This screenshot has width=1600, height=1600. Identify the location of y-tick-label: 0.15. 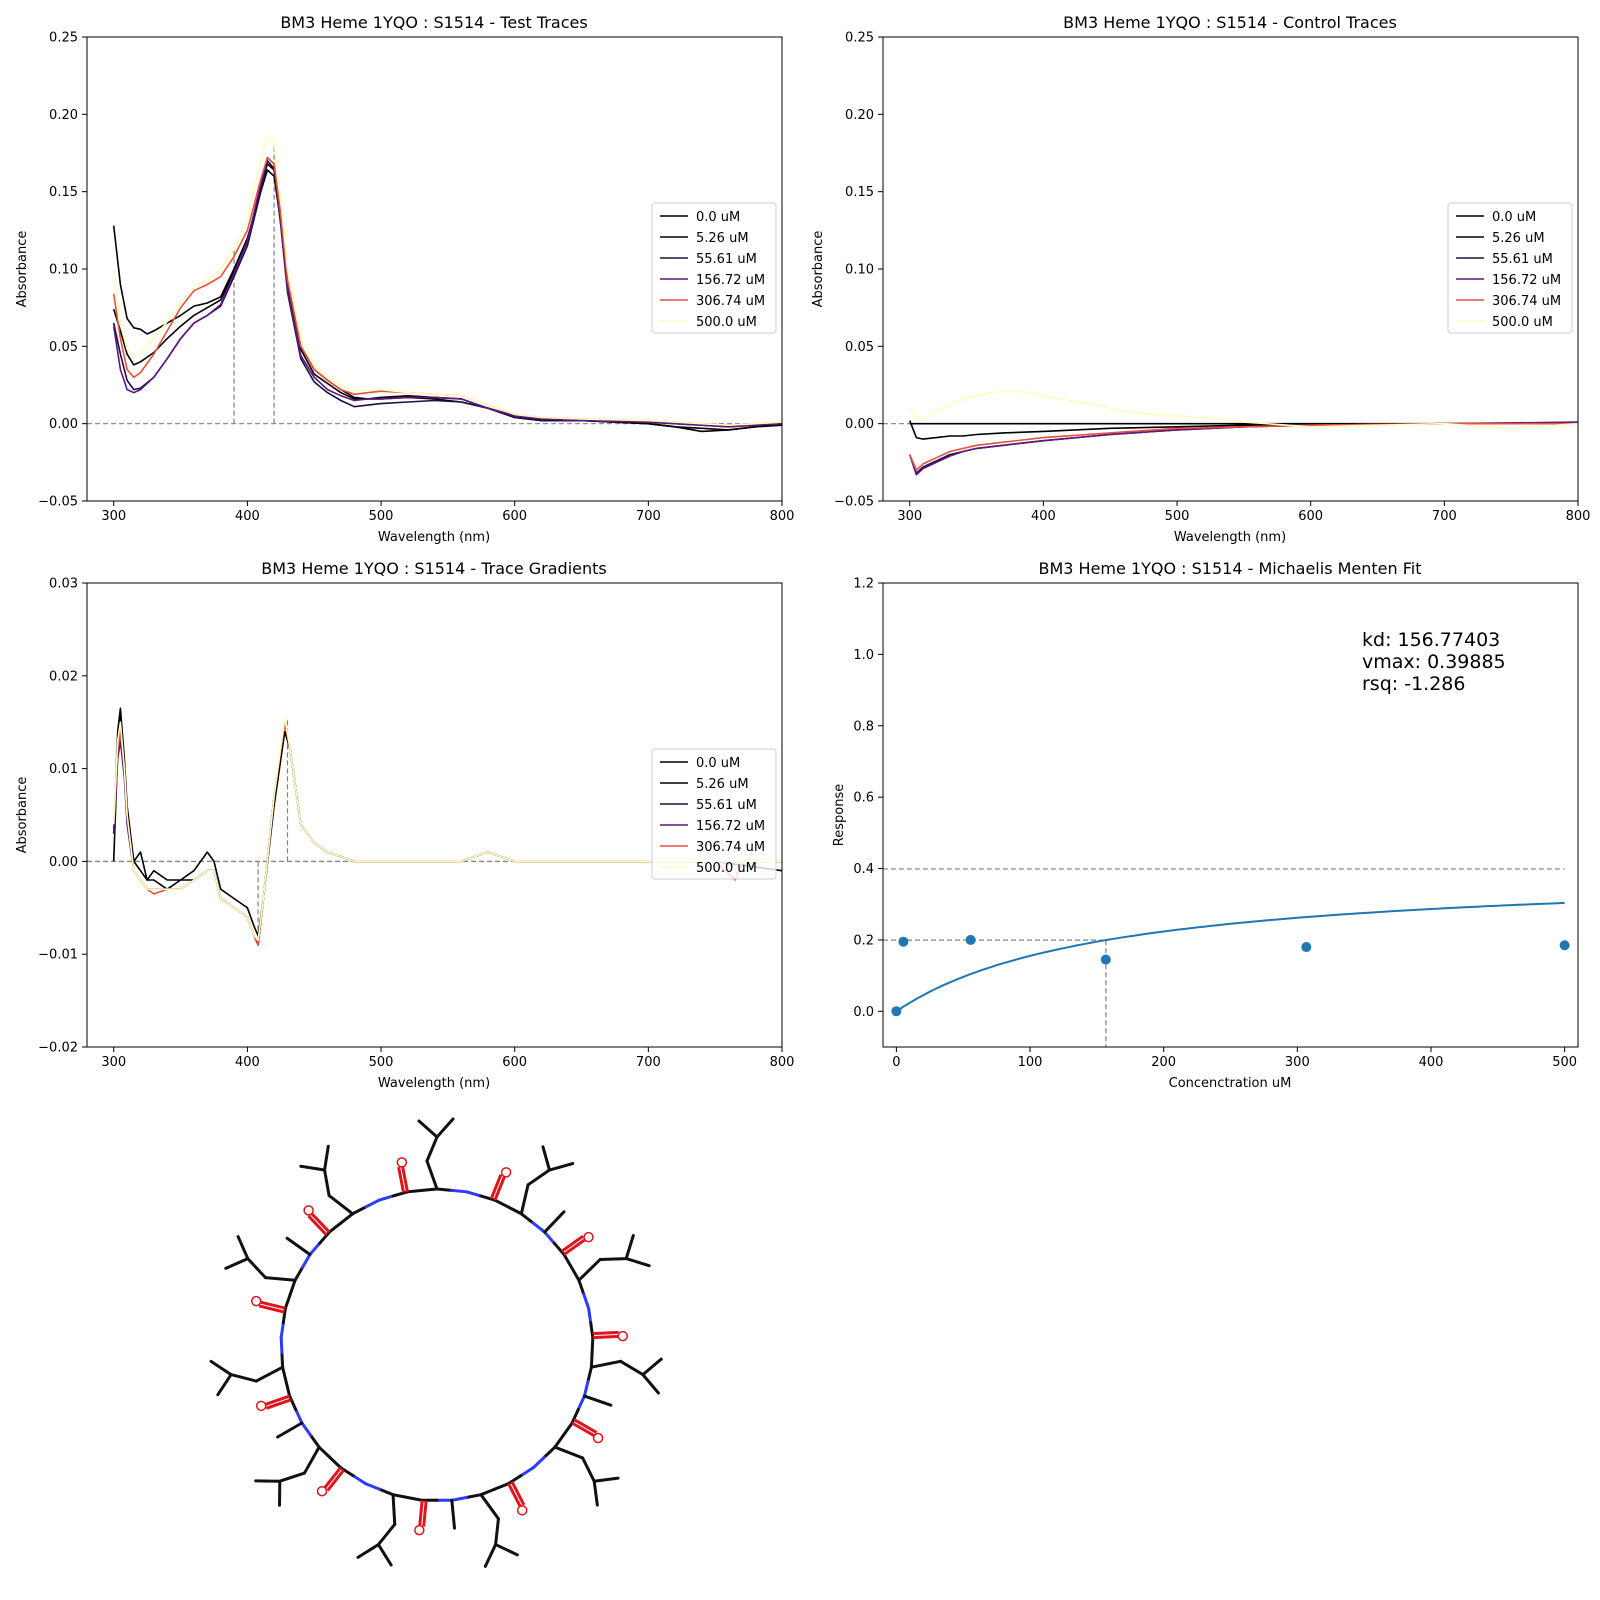
(63, 192).